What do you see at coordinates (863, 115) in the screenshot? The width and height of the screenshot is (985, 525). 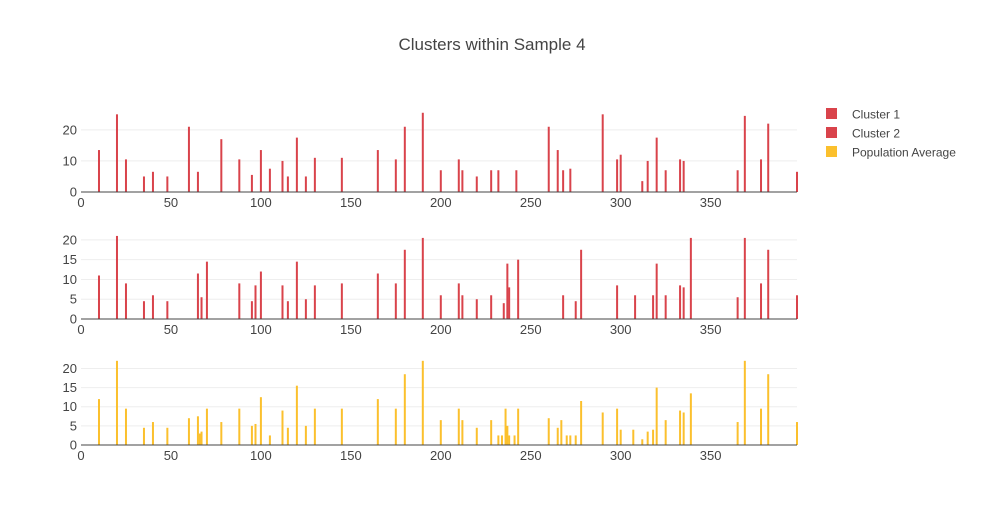 I see `legend-item: Cluster 1` at bounding box center [863, 115].